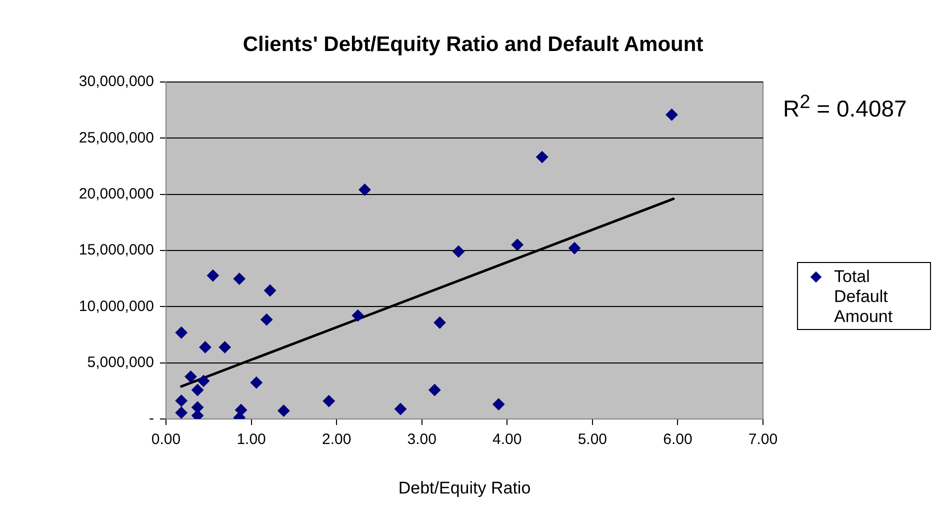  Describe the element at coordinates (166, 439) in the screenshot. I see `x-tick-label: 0.00` at that location.